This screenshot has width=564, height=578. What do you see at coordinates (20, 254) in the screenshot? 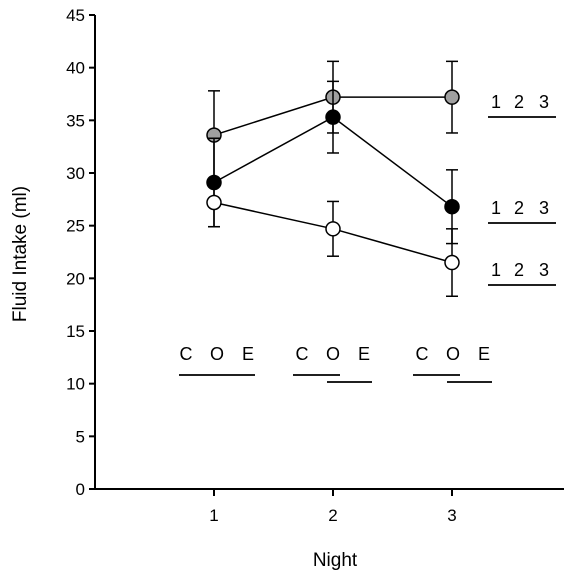
I see `y-axis-title: Fluid Intake (ml)` at bounding box center [20, 254].